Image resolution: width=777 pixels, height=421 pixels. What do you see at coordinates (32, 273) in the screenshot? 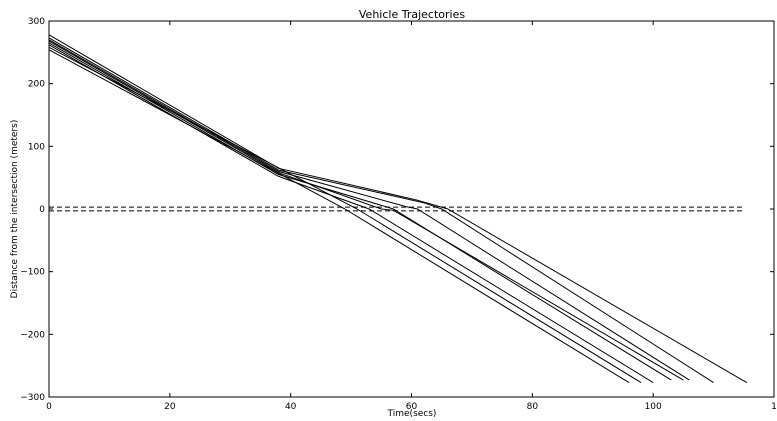
I see `y-tick-label: −100` at bounding box center [32, 273].